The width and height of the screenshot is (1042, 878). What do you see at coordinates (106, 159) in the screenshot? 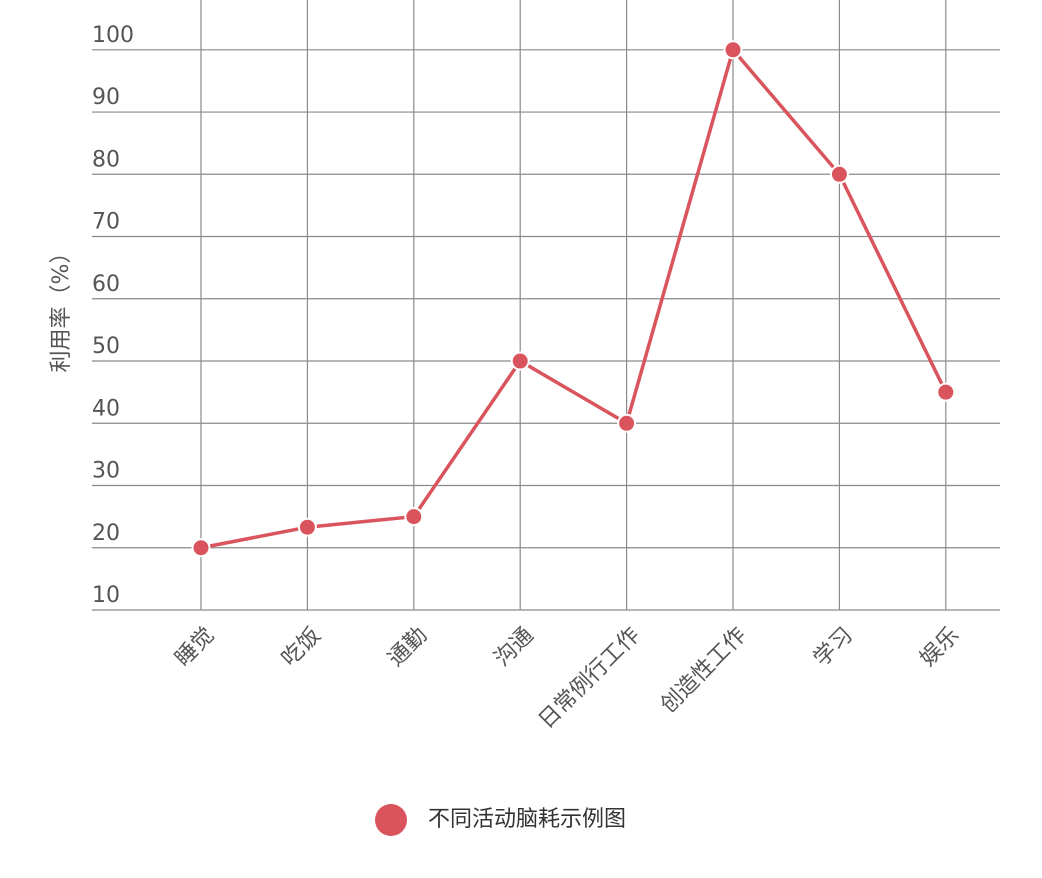
I see `y-tick-label: 80` at bounding box center [106, 159].